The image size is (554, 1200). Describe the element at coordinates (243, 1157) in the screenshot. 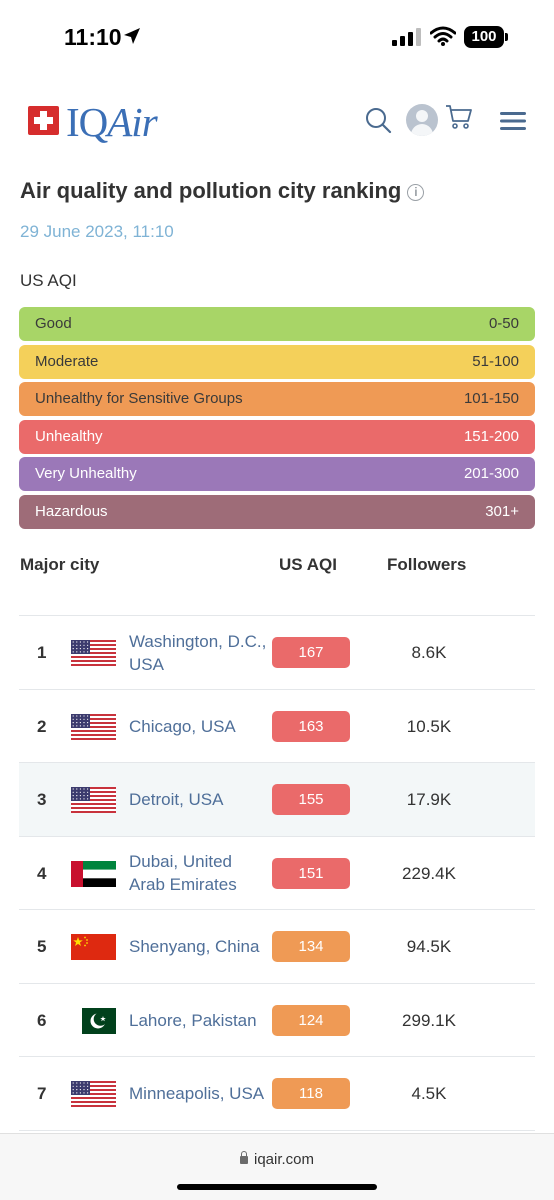

I see `lock-icon` at that location.